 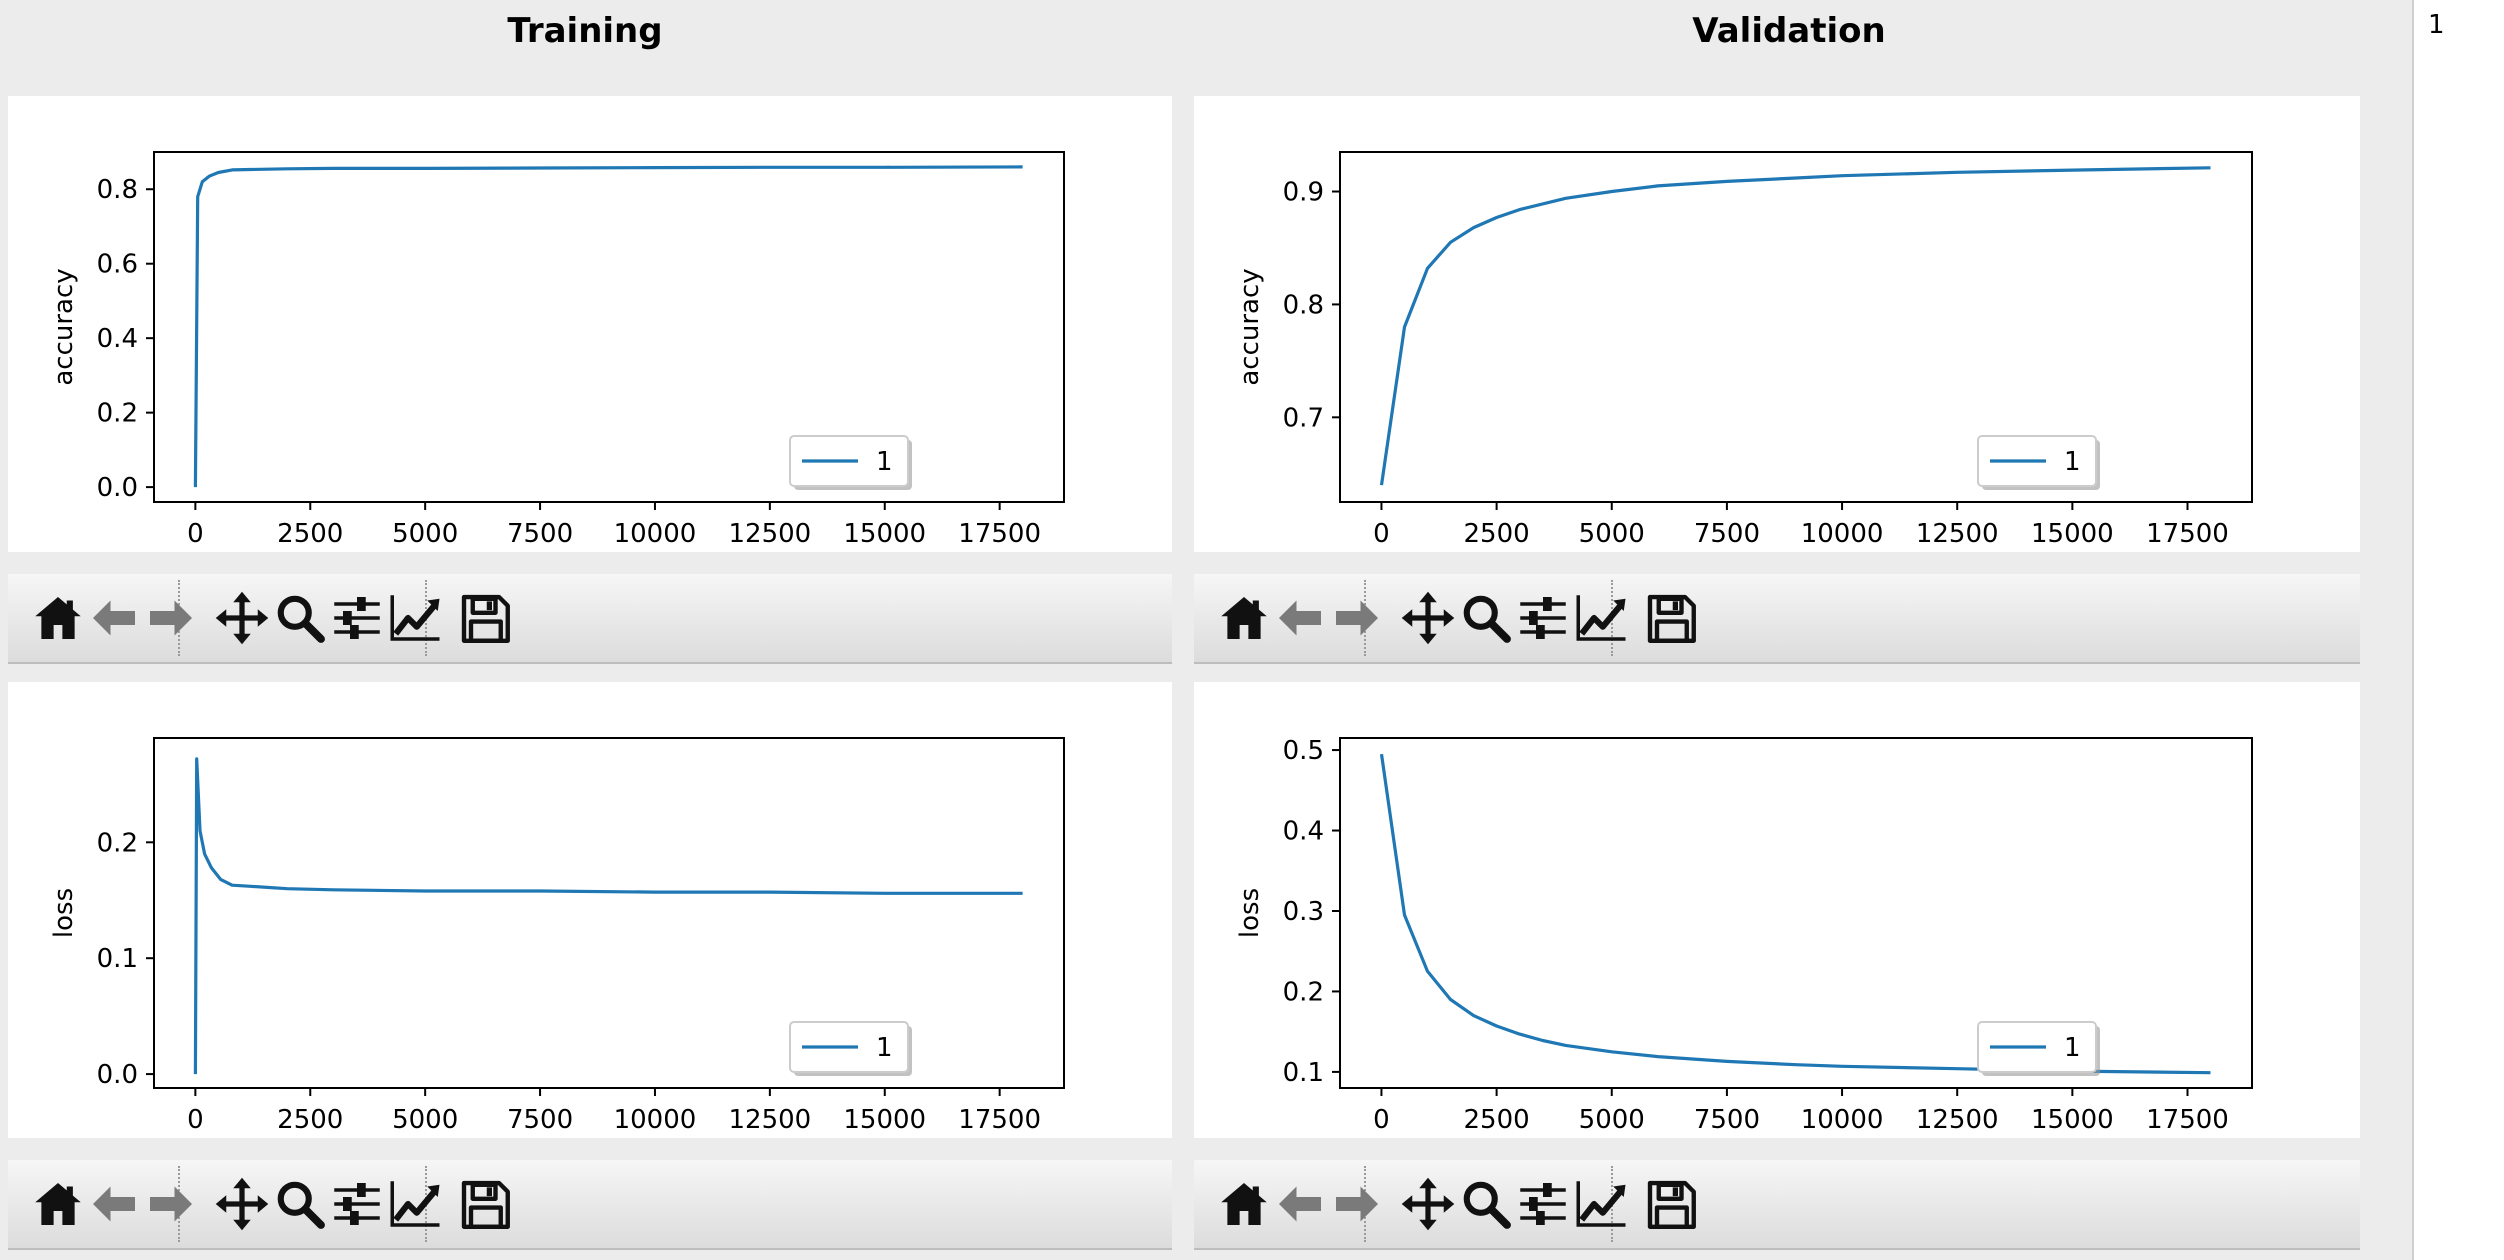 What do you see at coordinates (1789, 31) in the screenshot?
I see `validation-title: Validation` at bounding box center [1789, 31].